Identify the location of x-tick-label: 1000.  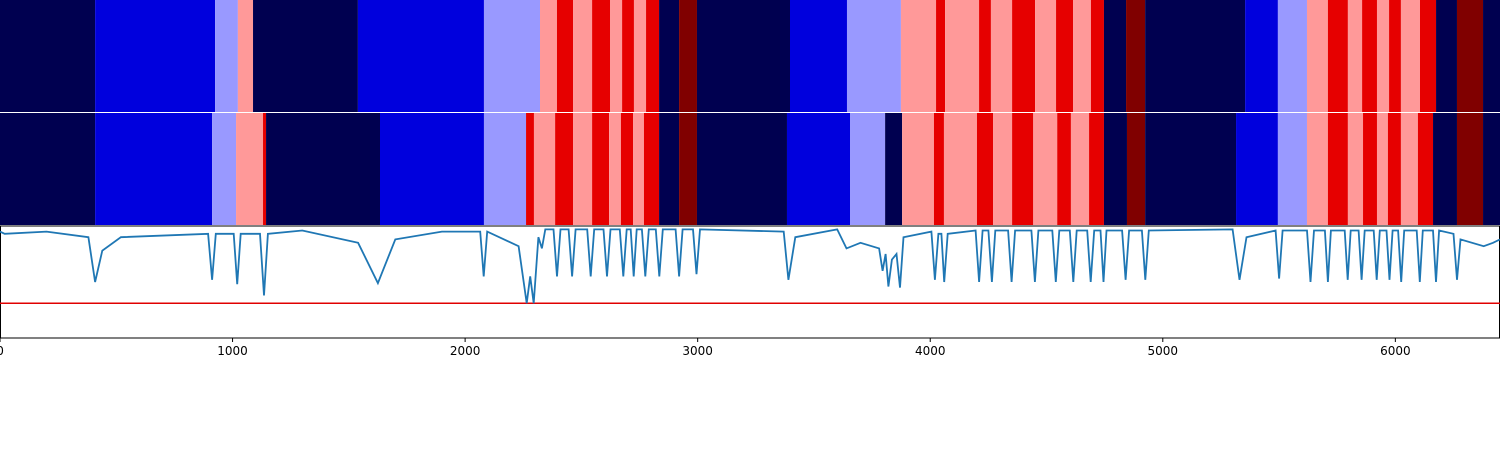
(232, 351).